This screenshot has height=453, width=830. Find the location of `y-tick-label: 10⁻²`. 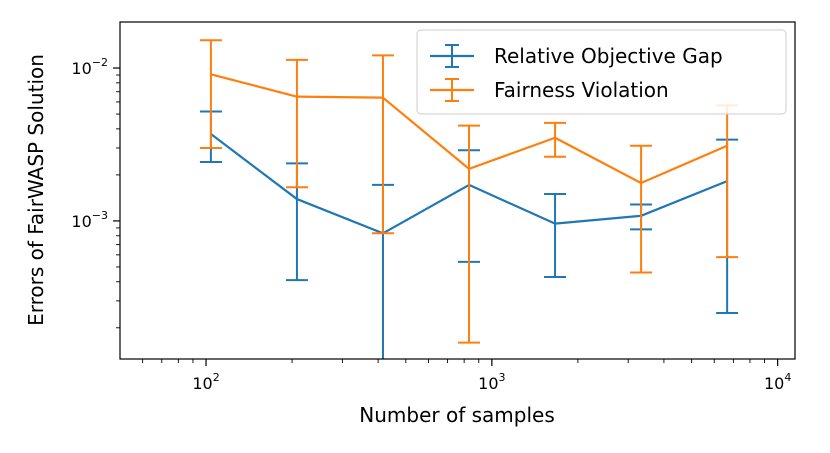

y-tick-label: 10⁻² is located at coordinates (89, 67).